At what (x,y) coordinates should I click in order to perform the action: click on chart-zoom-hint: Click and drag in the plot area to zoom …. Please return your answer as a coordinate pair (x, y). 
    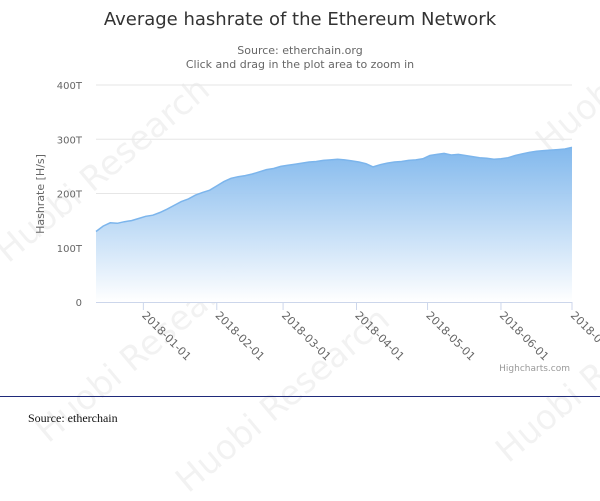
    Looking at the image, I should click on (300, 64).